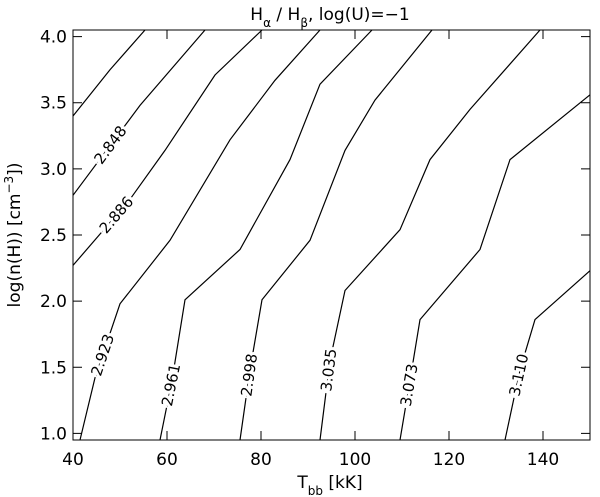  I want to click on y-tick-label: 4.0, so click(53, 38).